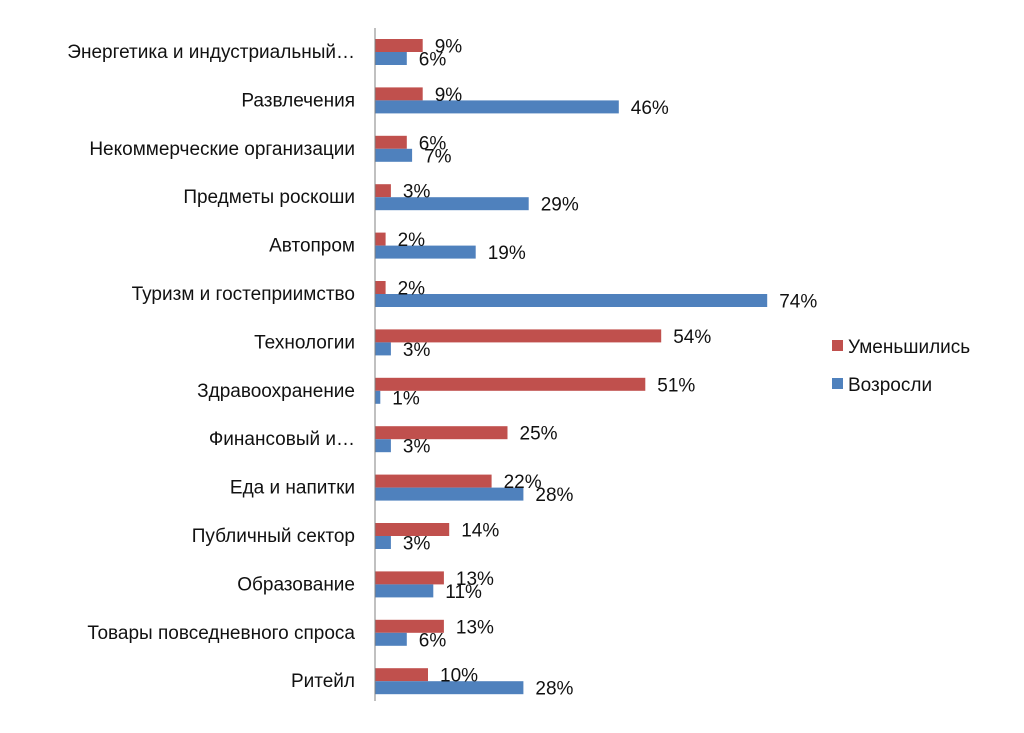 This screenshot has width=1024, height=733. Describe the element at coordinates (837, 383) in the screenshot. I see `legend-swatch-increased` at that location.